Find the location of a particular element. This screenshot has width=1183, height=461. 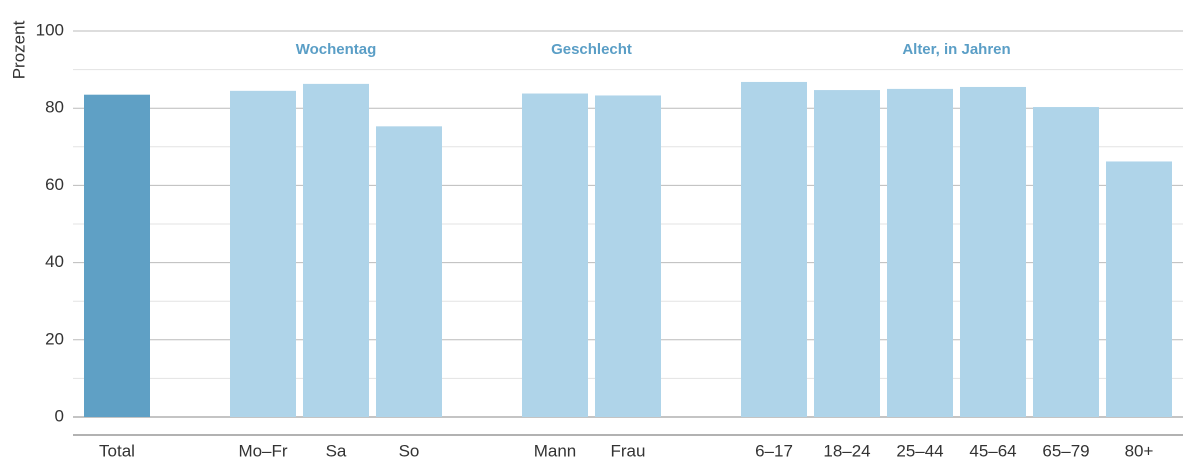

y-tick-label: 100 is located at coordinates (50, 29).